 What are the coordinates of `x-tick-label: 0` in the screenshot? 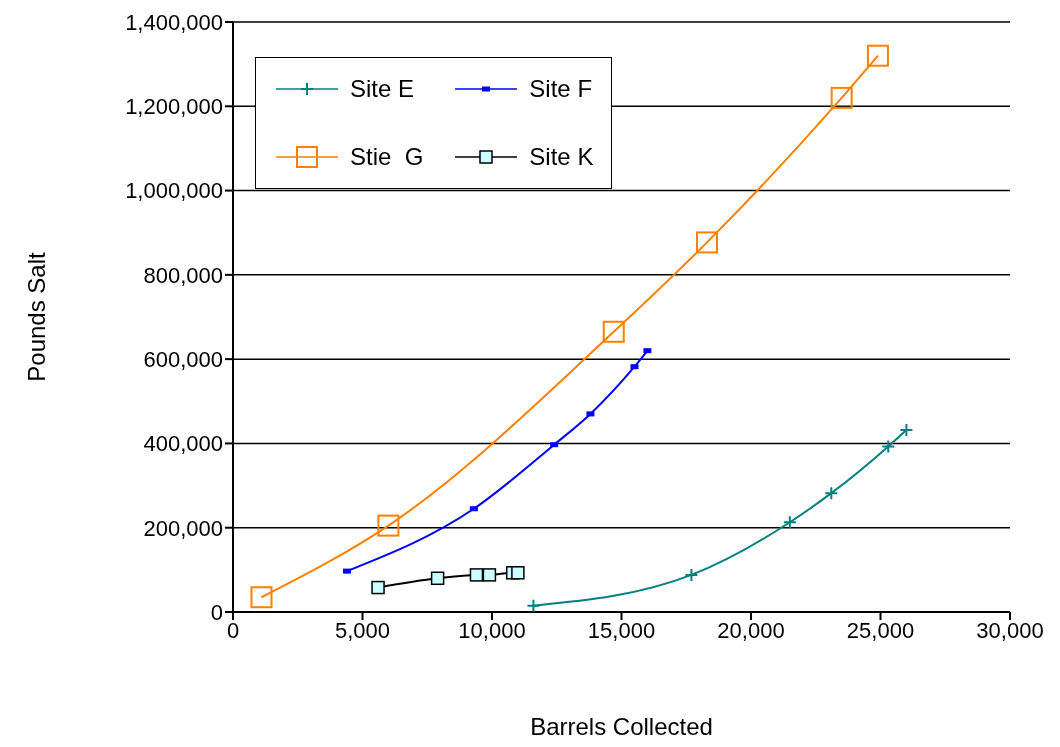 It's located at (233, 630).